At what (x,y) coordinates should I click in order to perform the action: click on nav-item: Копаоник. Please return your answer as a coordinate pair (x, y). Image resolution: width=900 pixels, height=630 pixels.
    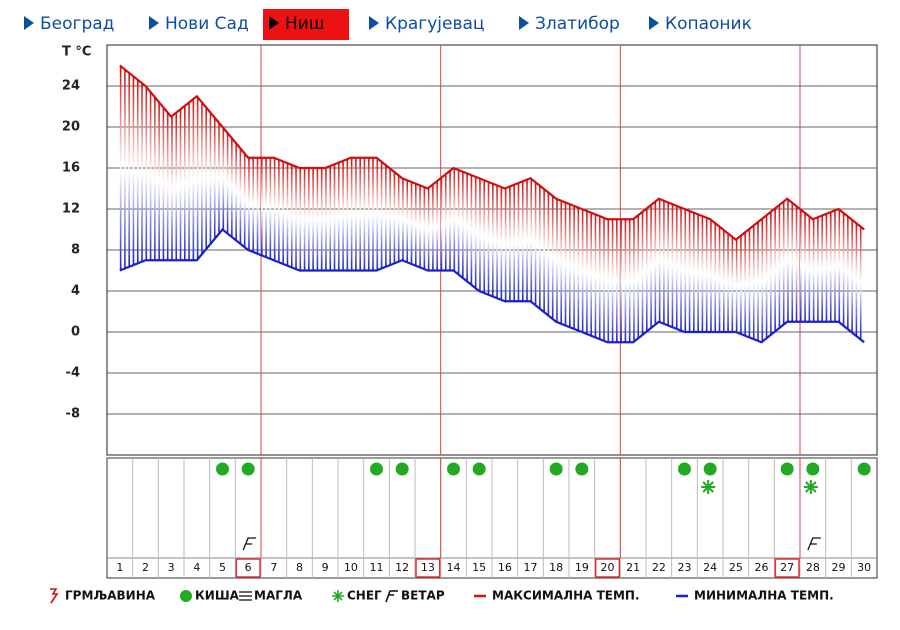
    Looking at the image, I should click on (708, 24).